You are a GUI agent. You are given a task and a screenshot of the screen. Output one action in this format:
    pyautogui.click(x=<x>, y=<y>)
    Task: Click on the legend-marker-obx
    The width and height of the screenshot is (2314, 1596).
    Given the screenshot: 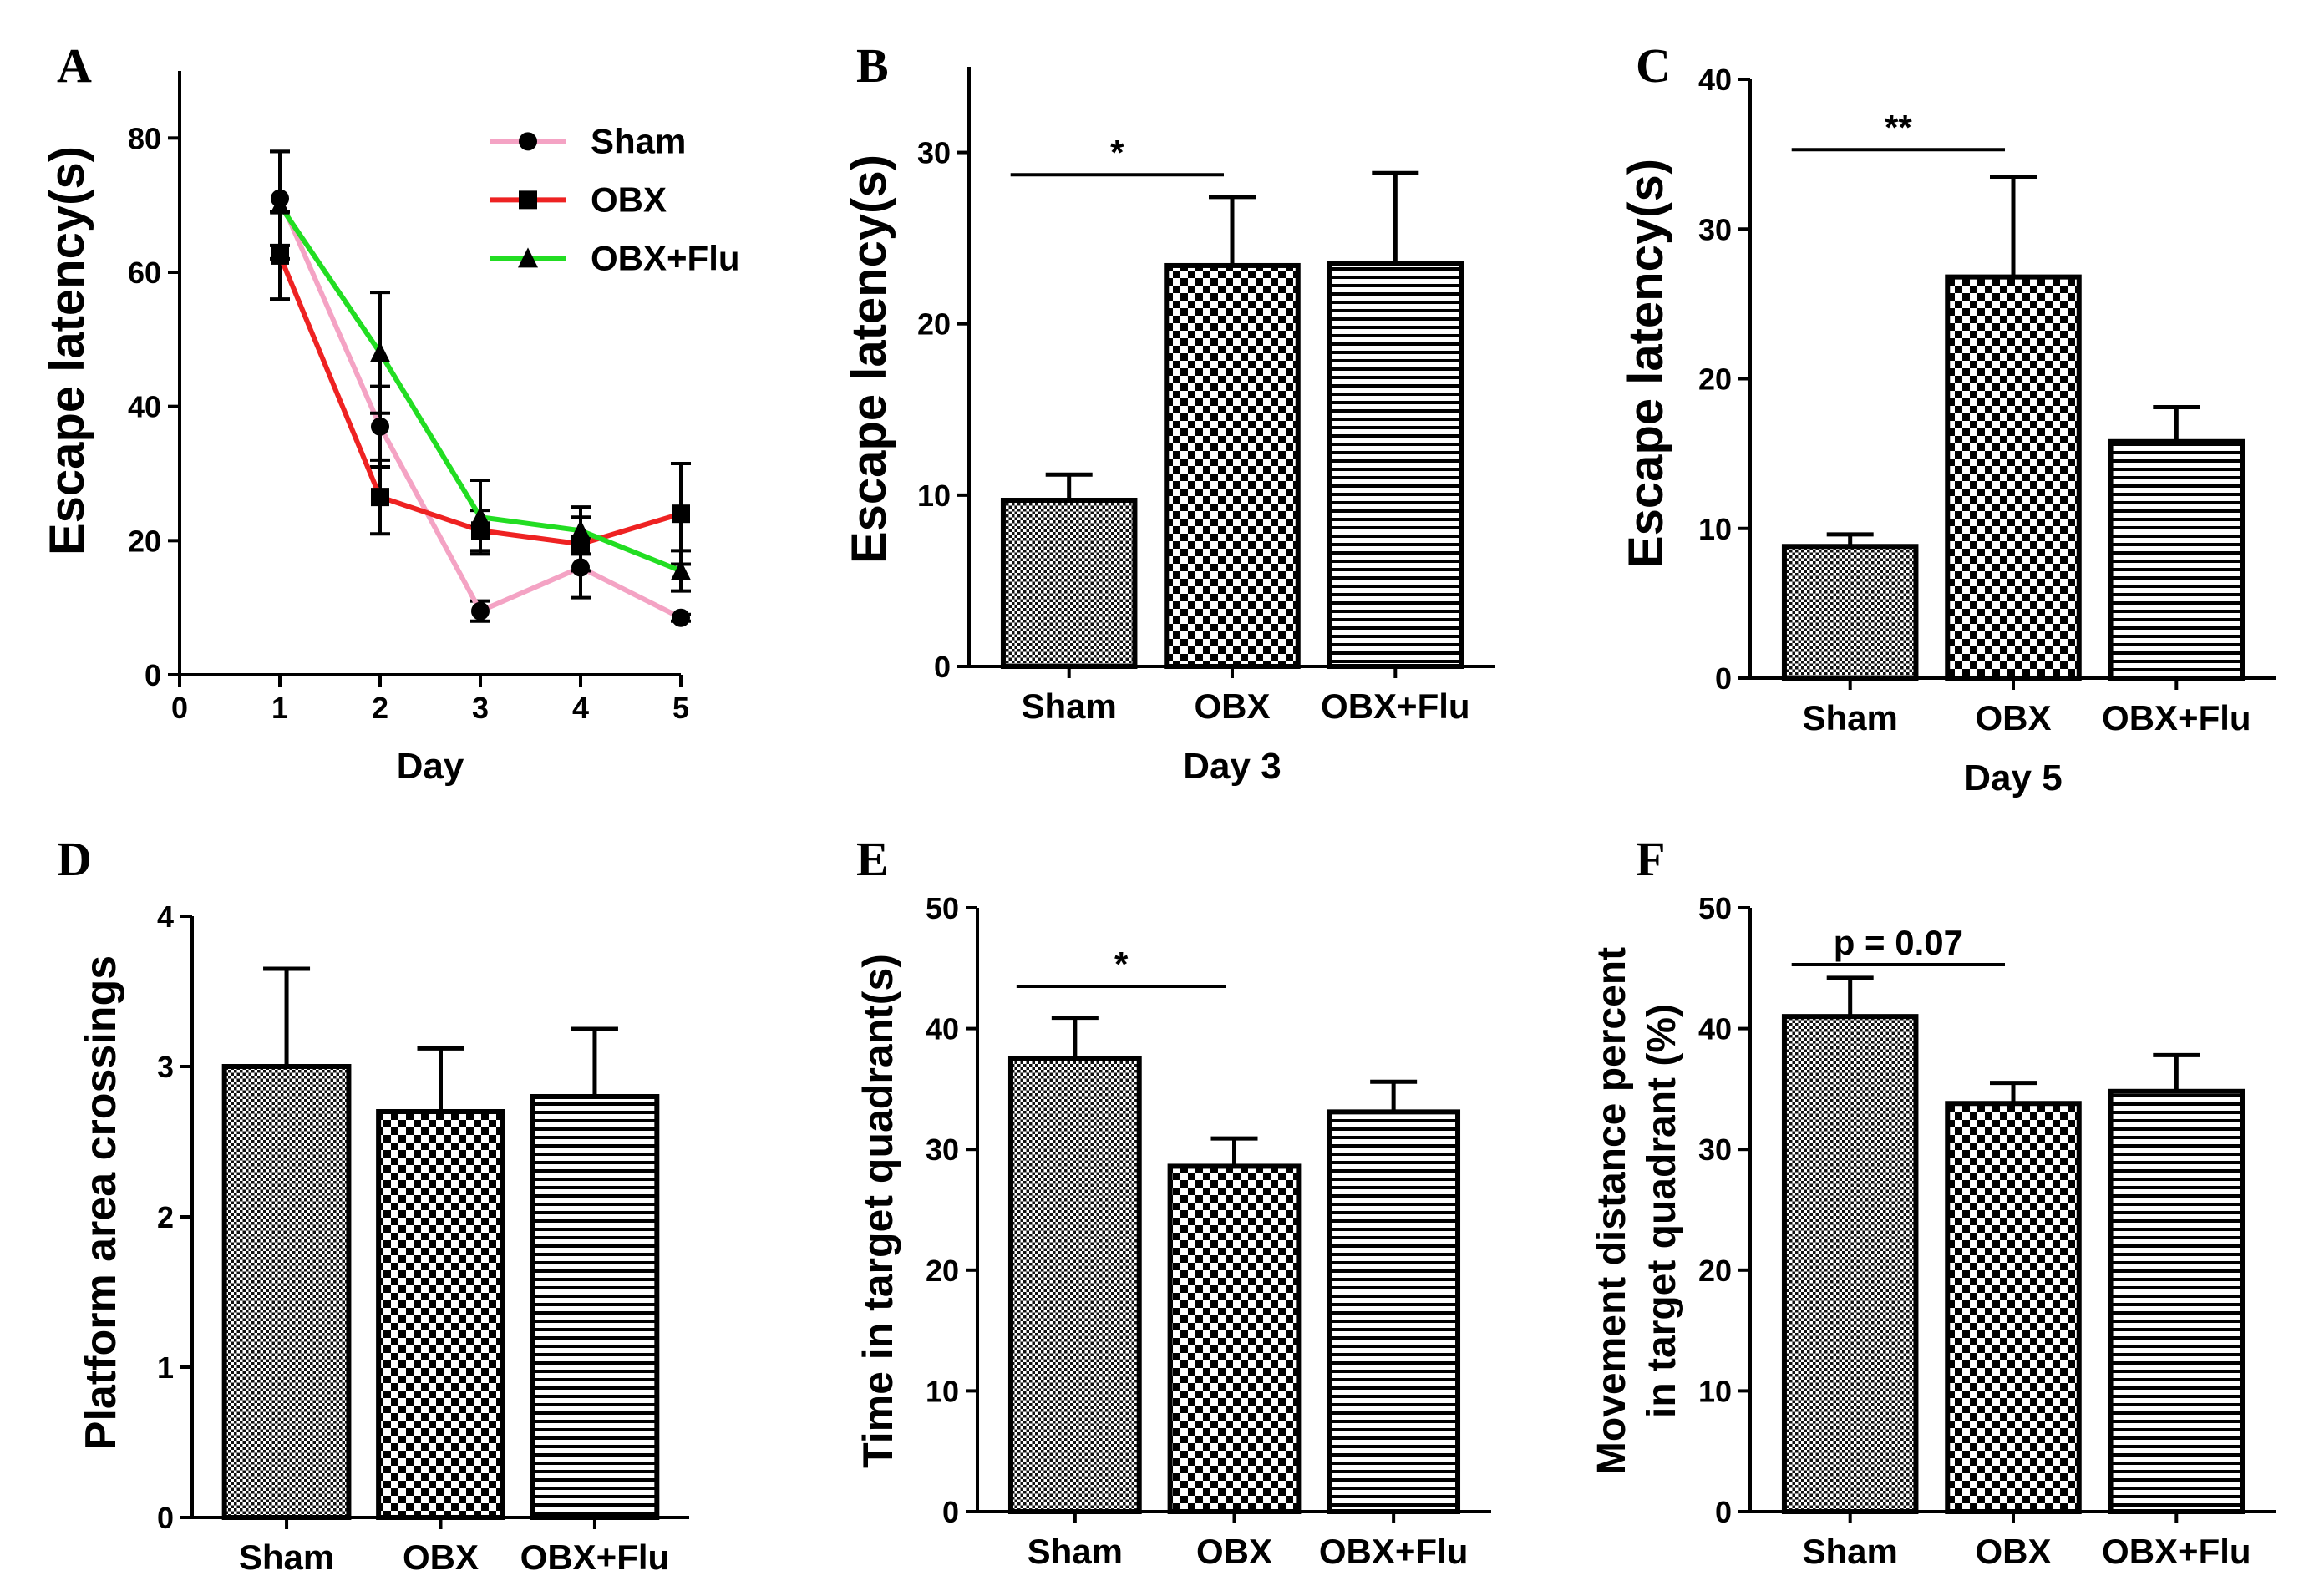 What is the action you would take?
    pyautogui.click(x=528, y=200)
    